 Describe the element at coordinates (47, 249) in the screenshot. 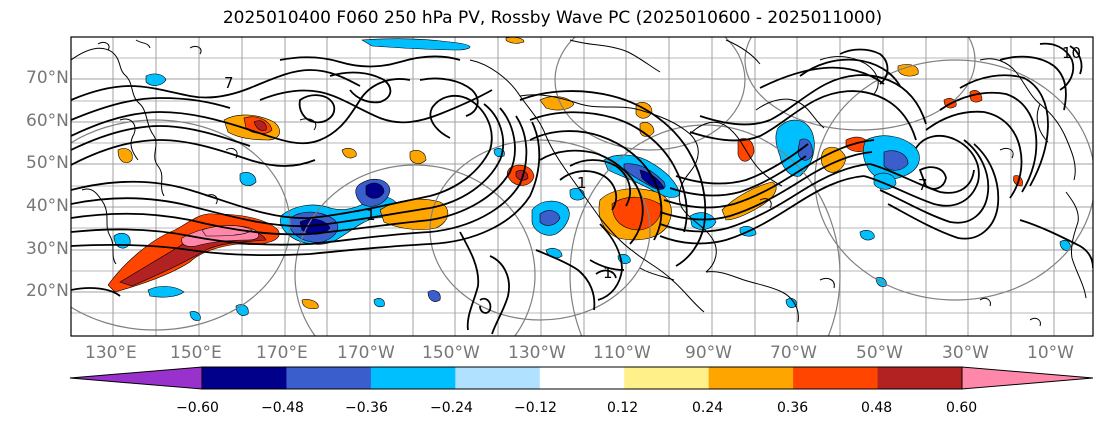

I see `lat-label-30n: 30°N` at that location.